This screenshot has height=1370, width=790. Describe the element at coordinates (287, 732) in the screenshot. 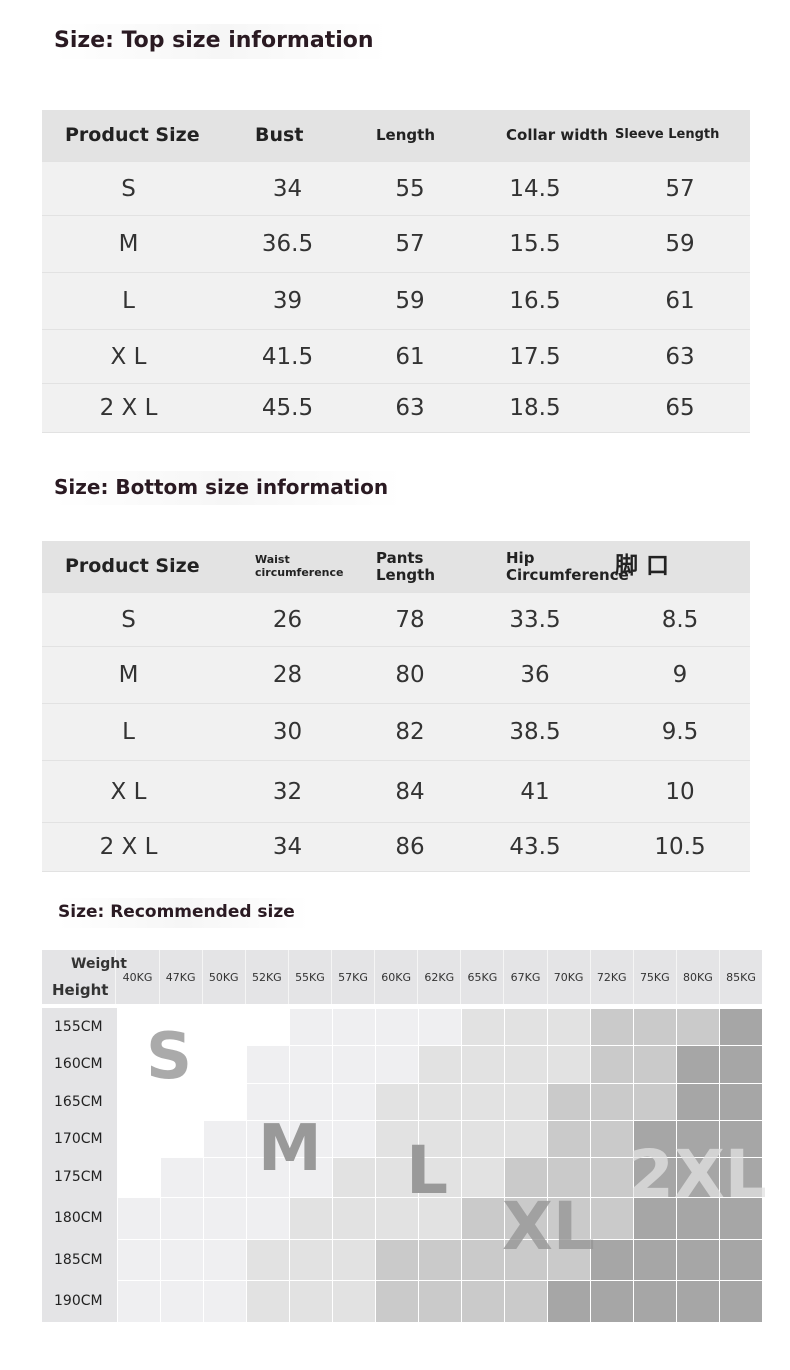

I see `table-cell: 30` at that location.